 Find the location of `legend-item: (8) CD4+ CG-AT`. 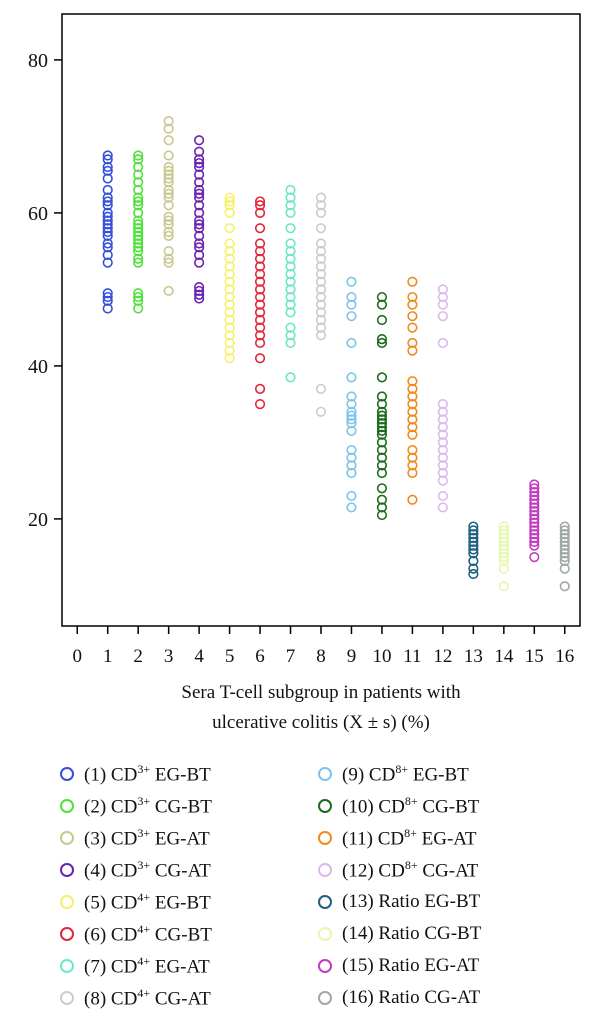

legend-item: (8) CD4+ CG-AT is located at coordinates (135, 998).